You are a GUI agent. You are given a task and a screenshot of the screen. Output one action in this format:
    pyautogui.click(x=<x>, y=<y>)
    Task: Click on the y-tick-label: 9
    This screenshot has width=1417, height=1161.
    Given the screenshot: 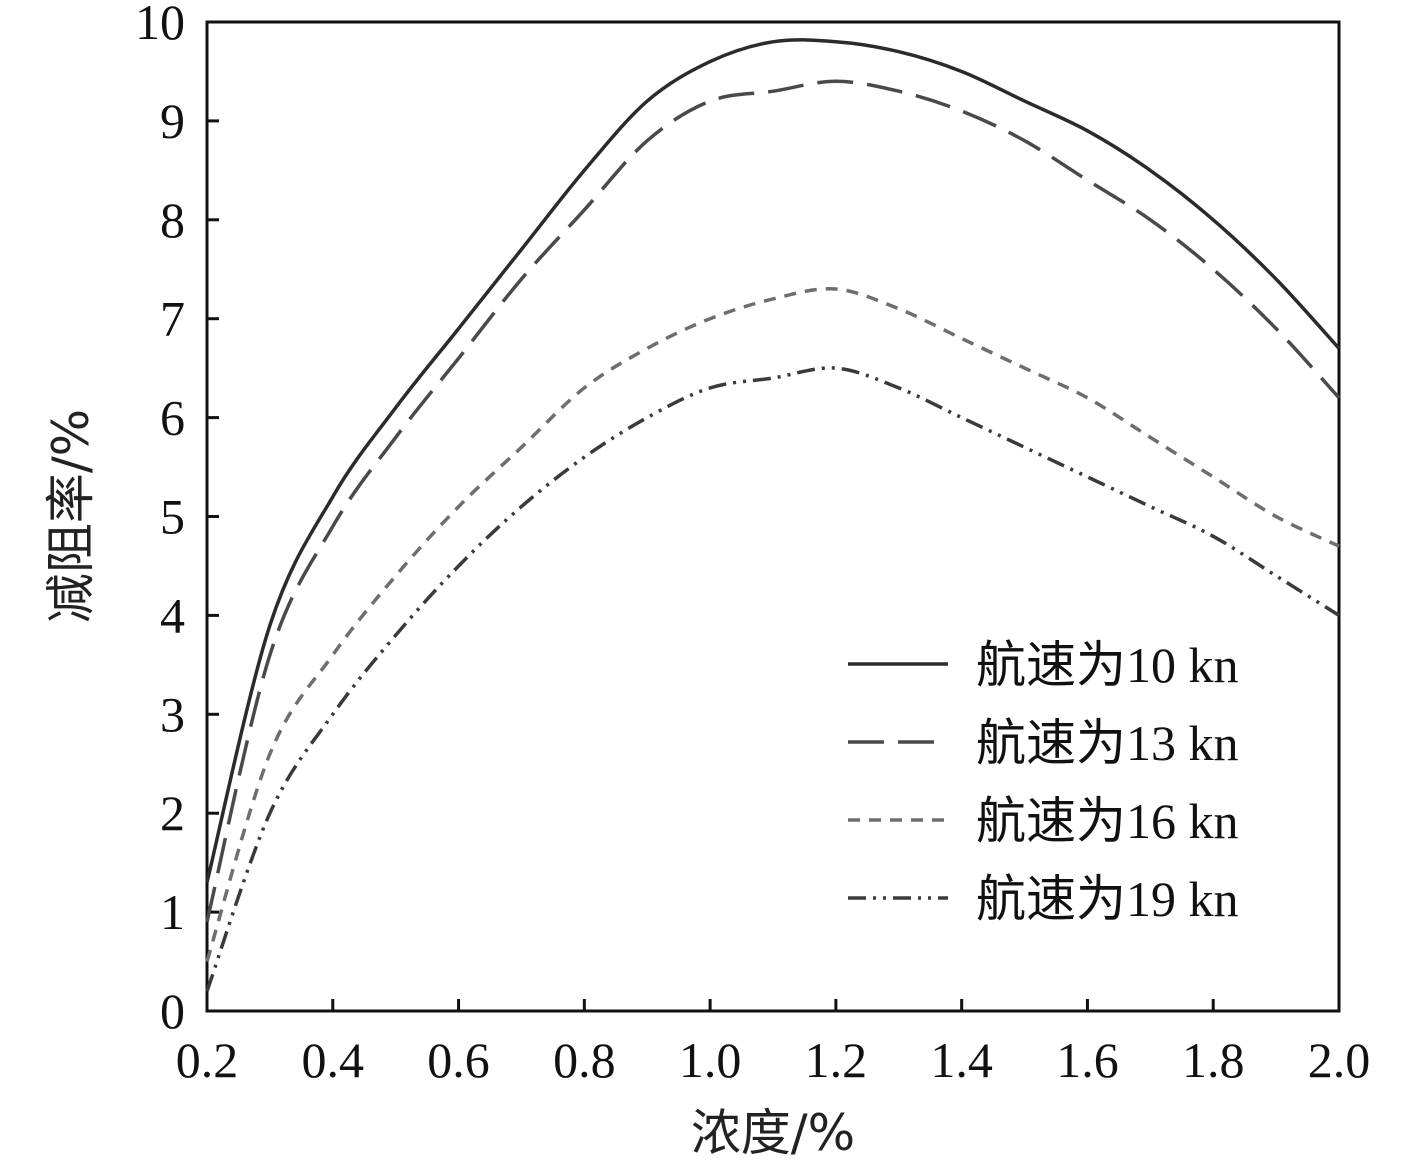 What is the action you would take?
    pyautogui.click(x=172, y=121)
    